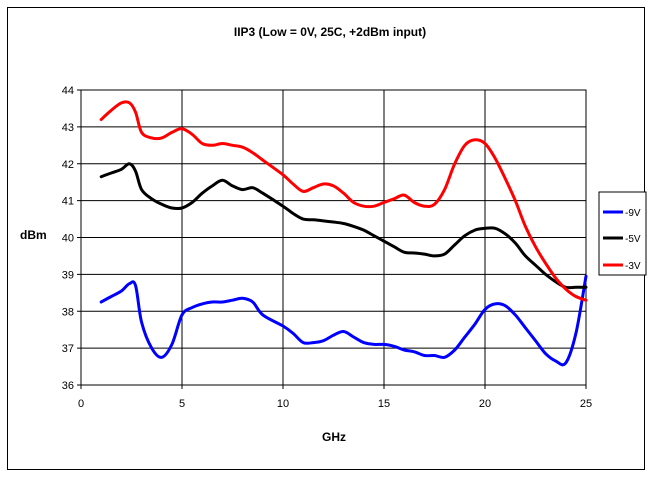  I want to click on series-line-neg9v, so click(343, 320).